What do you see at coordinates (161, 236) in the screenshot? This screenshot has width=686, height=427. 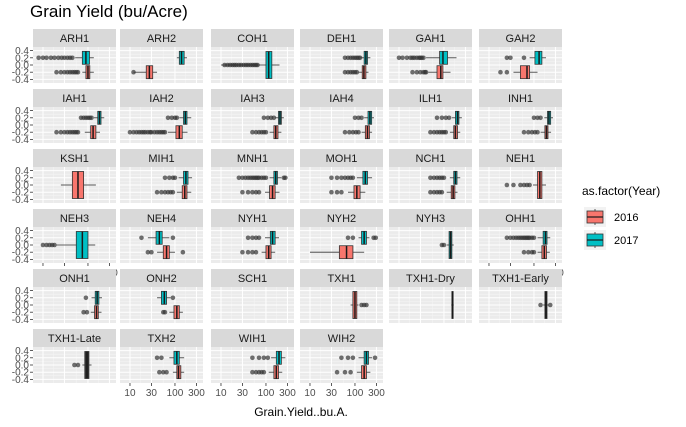 I see `facet-panel: NEH4` at bounding box center [161, 236].